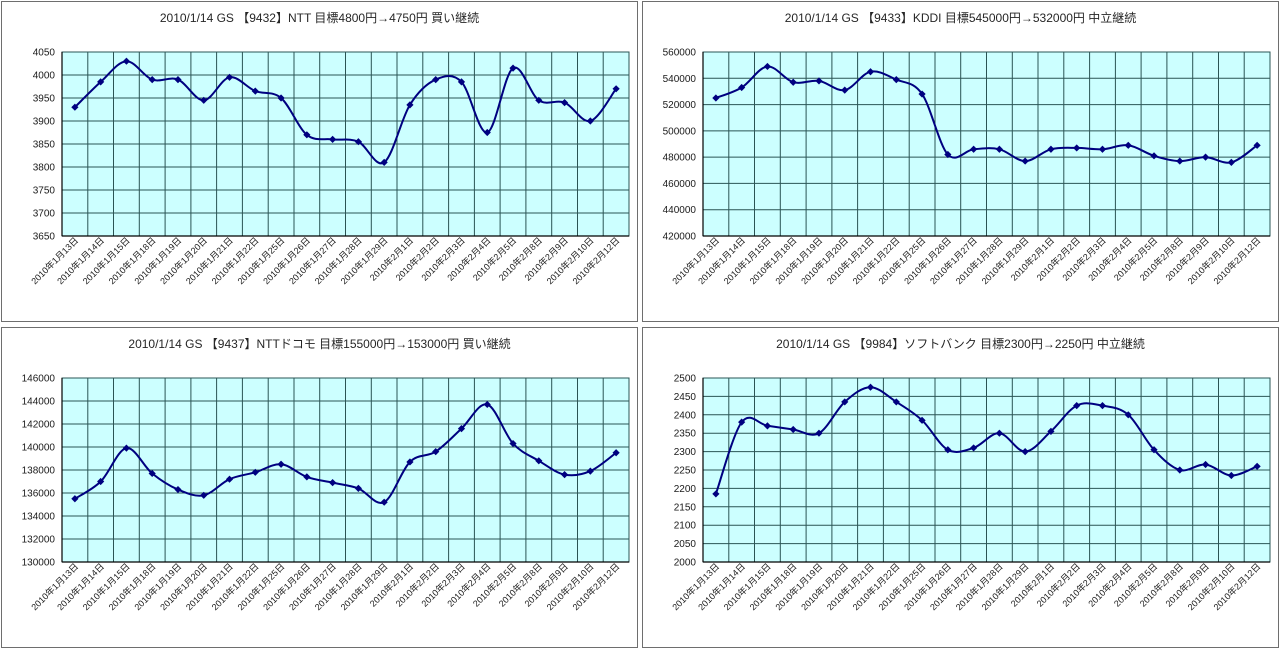 This screenshot has width=1280, height=650. Describe the element at coordinates (39, 402) in the screenshot. I see `svg-text: 144000` at that location.